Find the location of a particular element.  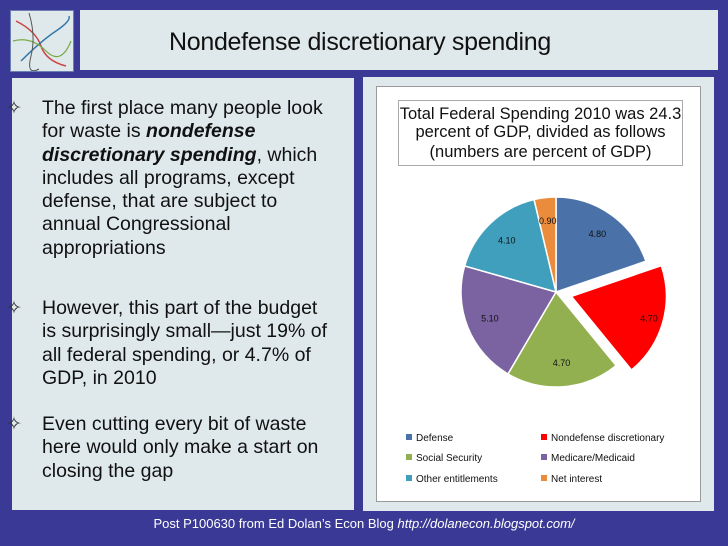

legend-label: Social Security is located at coordinates (449, 458).